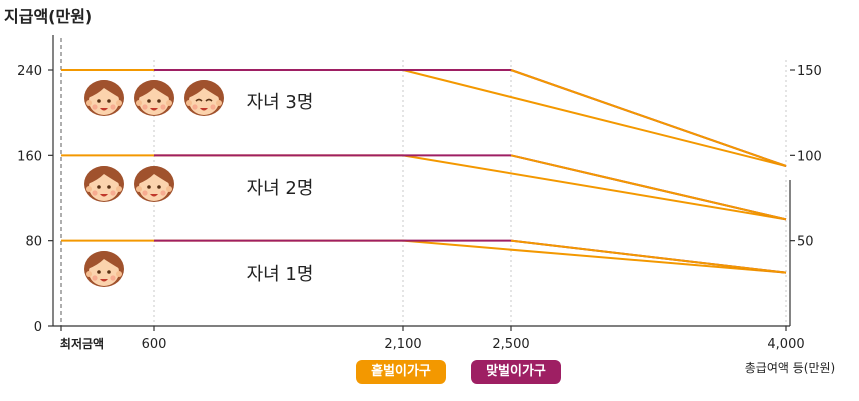  I want to click on child-faces, so click(154, 183).